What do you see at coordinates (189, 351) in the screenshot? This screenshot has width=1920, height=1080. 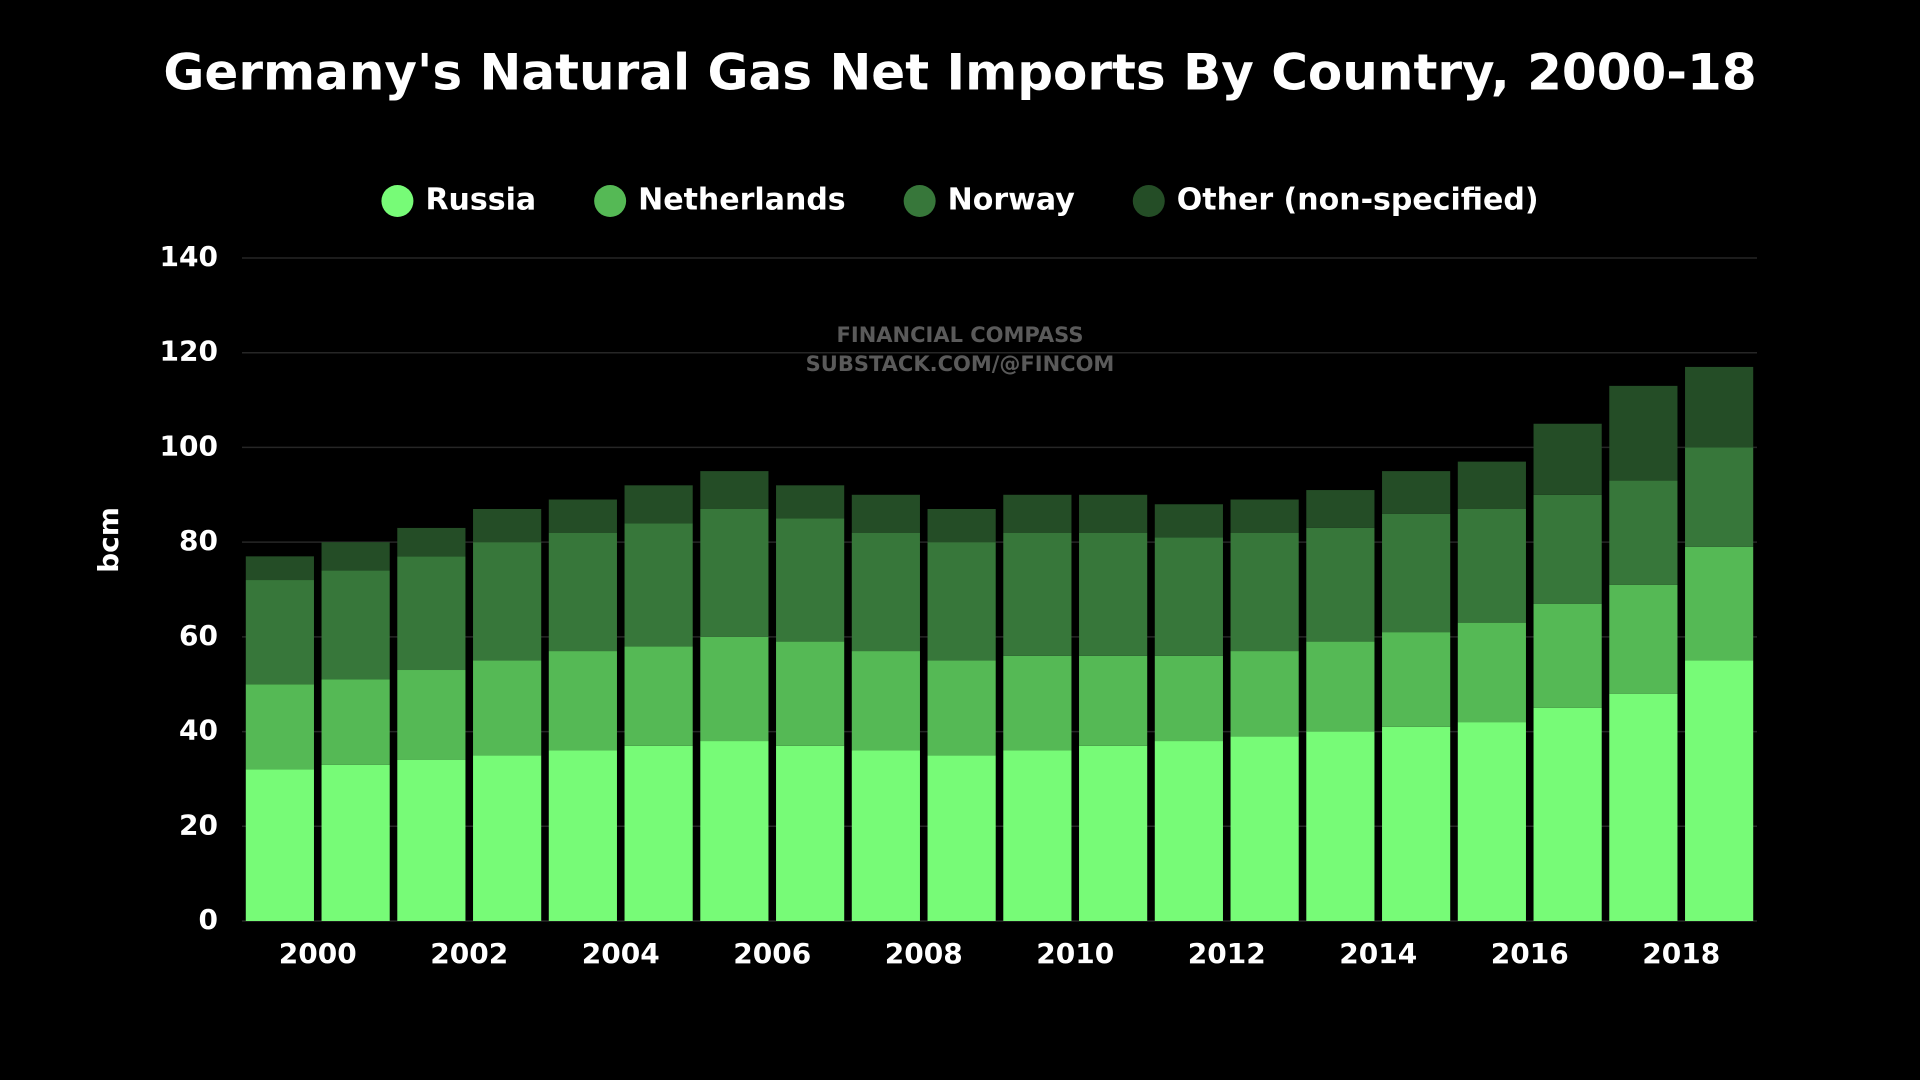 I see `y-tick-label: 120` at bounding box center [189, 351].